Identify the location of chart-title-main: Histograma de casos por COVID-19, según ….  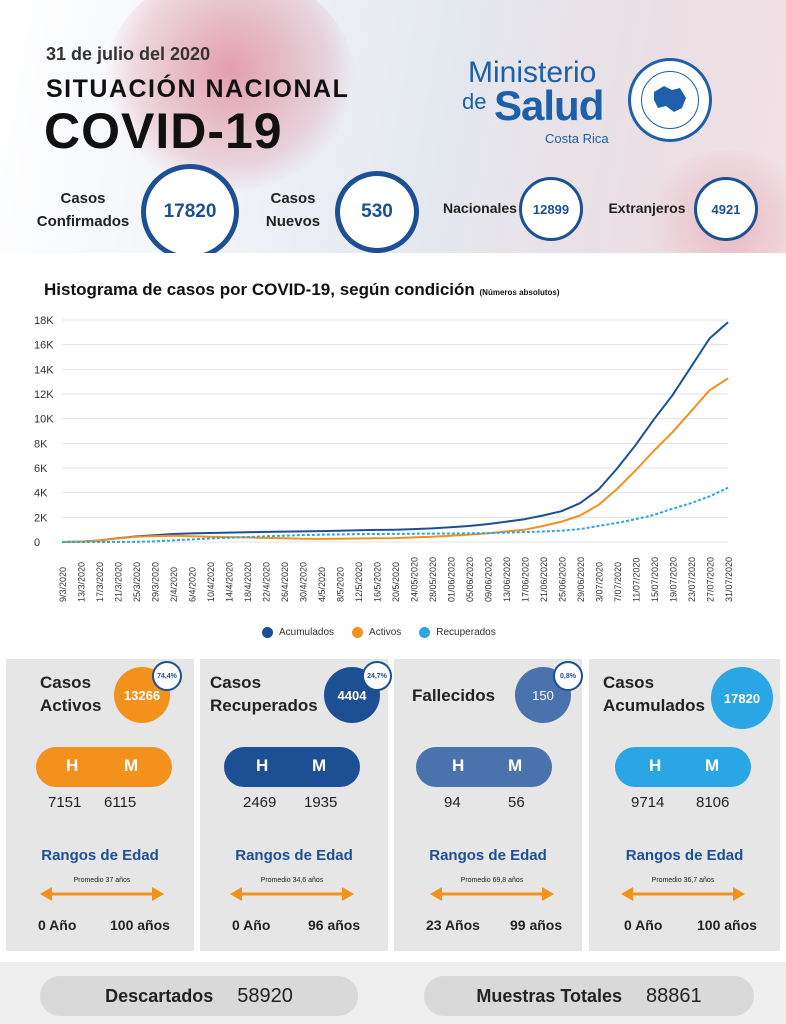
(259, 289).